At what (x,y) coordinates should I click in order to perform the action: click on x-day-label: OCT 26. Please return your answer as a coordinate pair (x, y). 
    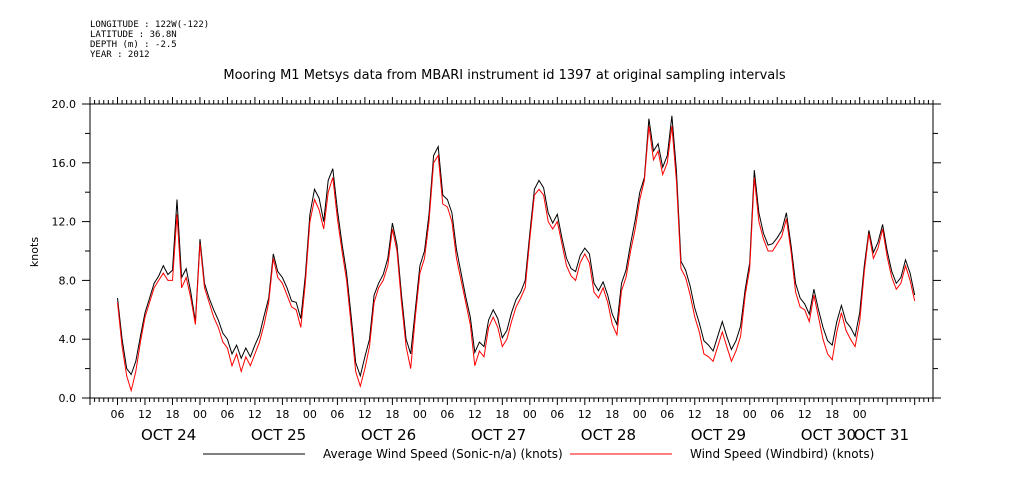
    Looking at the image, I should click on (388, 435).